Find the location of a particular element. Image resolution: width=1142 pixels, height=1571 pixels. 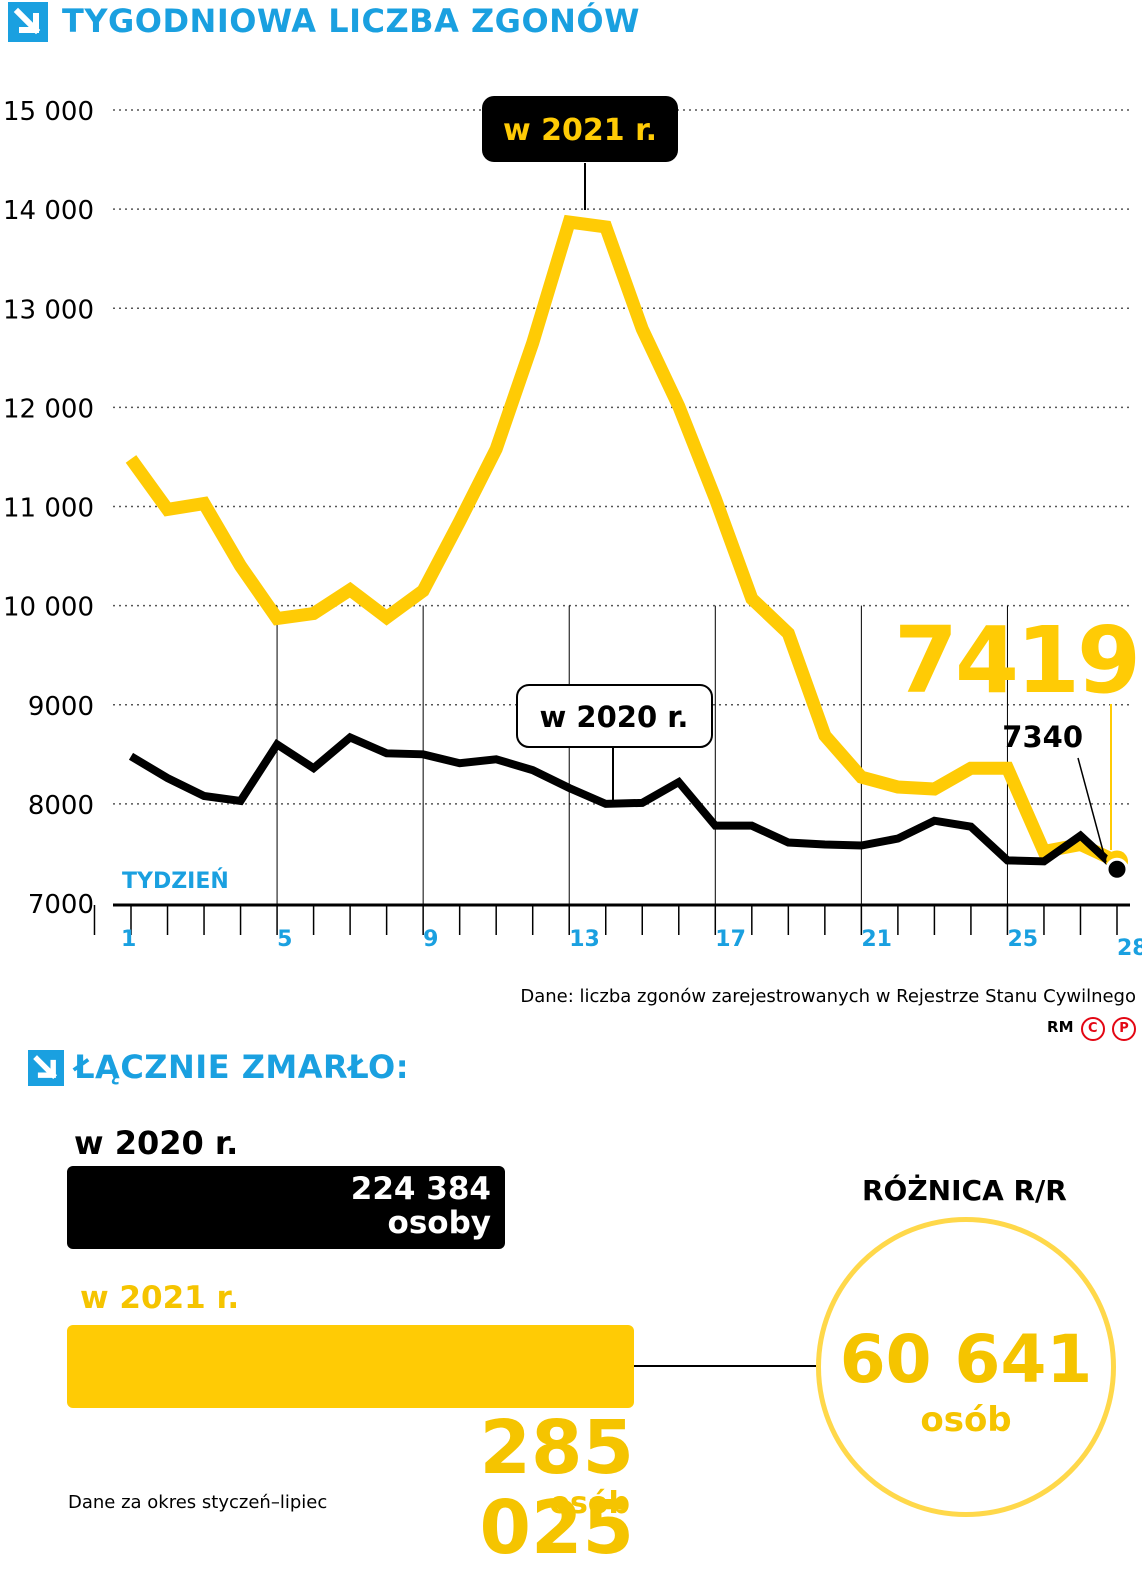

series-point-2020 is located at coordinates (1117, 869).